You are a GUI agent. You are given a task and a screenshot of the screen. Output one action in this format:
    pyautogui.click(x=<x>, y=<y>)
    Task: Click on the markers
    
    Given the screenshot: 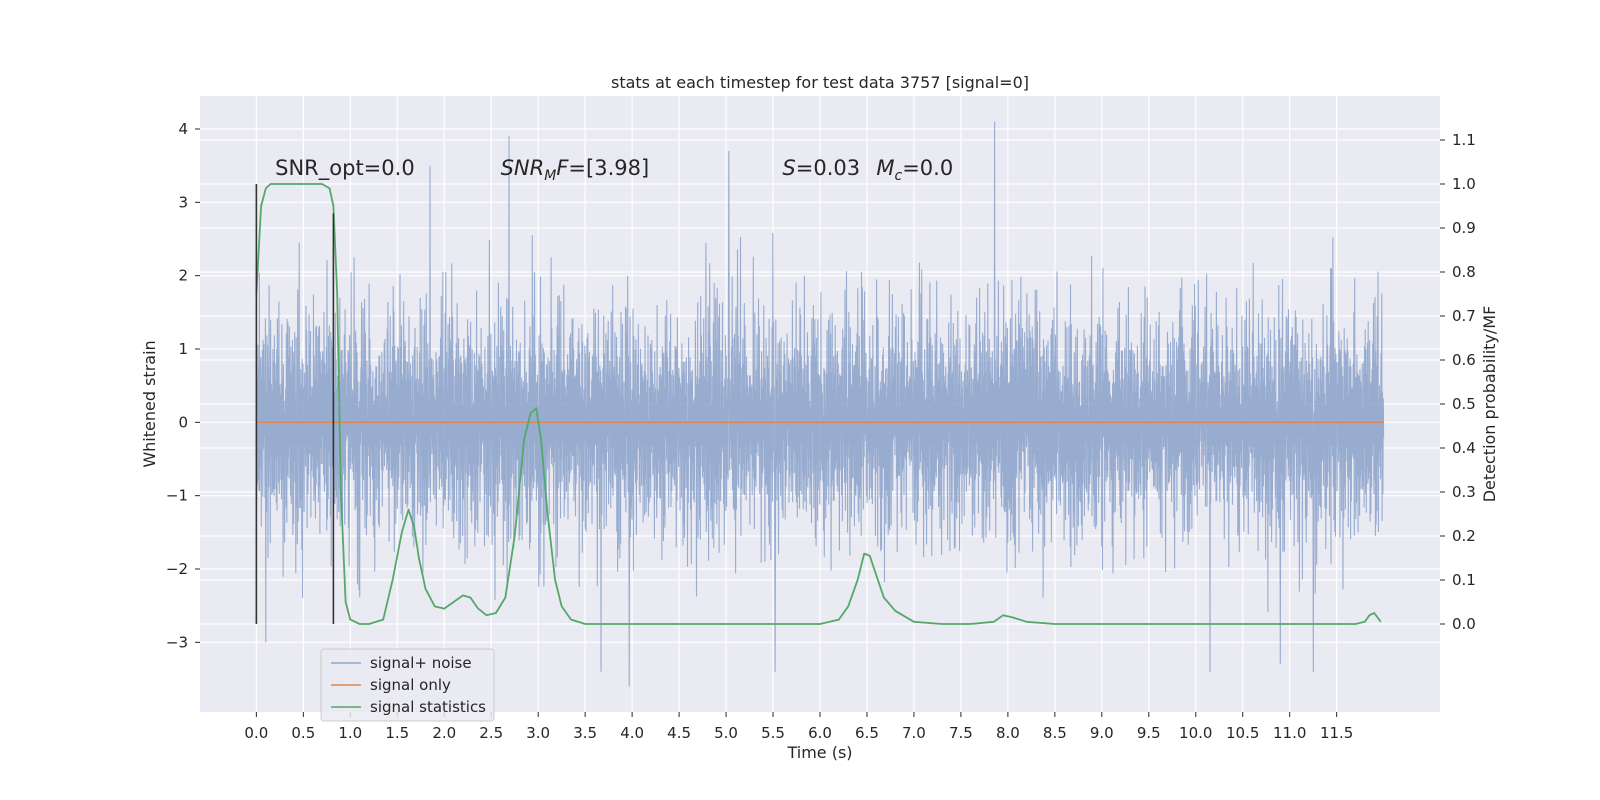 What is the action you would take?
    pyautogui.click(x=295, y=404)
    